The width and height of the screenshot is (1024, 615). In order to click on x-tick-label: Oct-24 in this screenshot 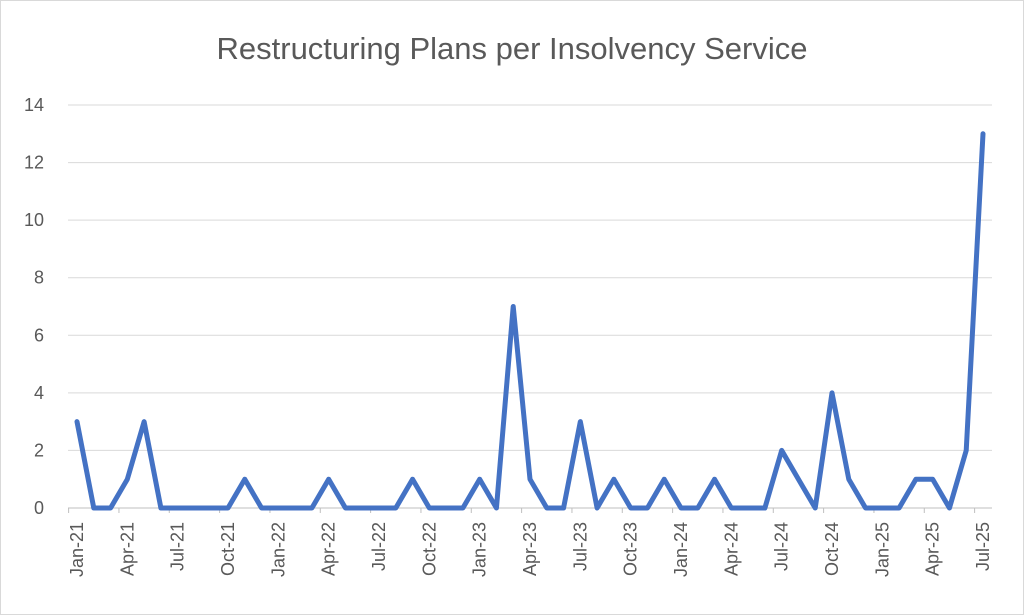, I will do `click(832, 549)`.